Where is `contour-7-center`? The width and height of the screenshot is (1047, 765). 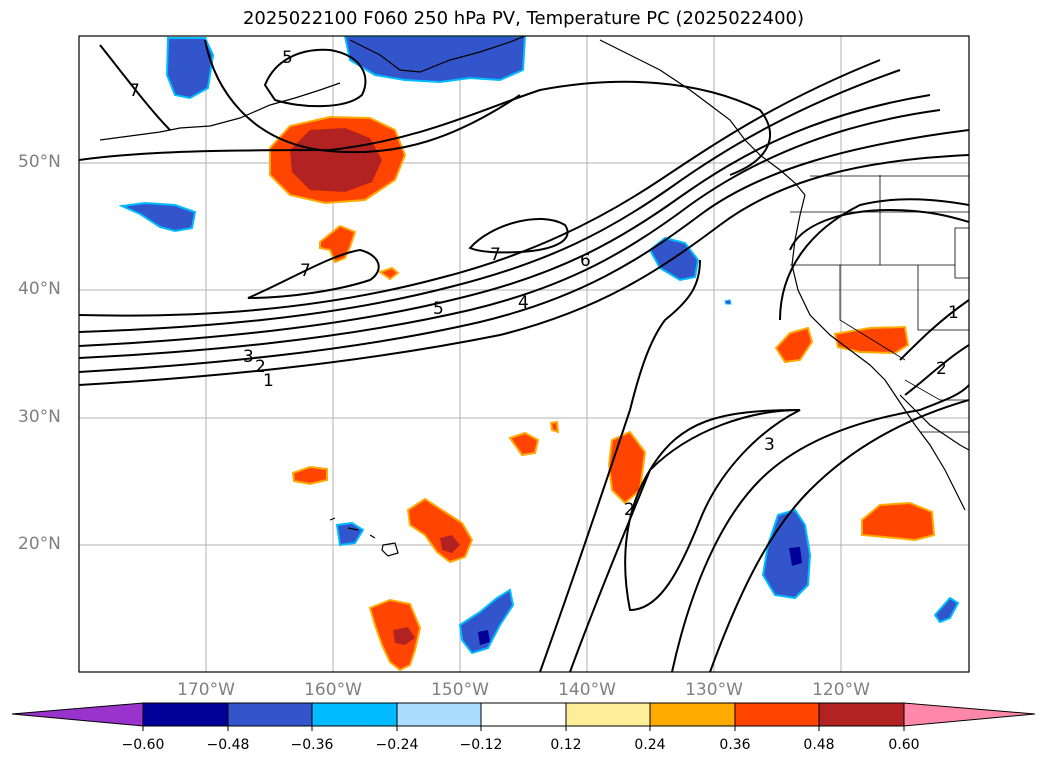
contour-7-center is located at coordinates (518, 235).